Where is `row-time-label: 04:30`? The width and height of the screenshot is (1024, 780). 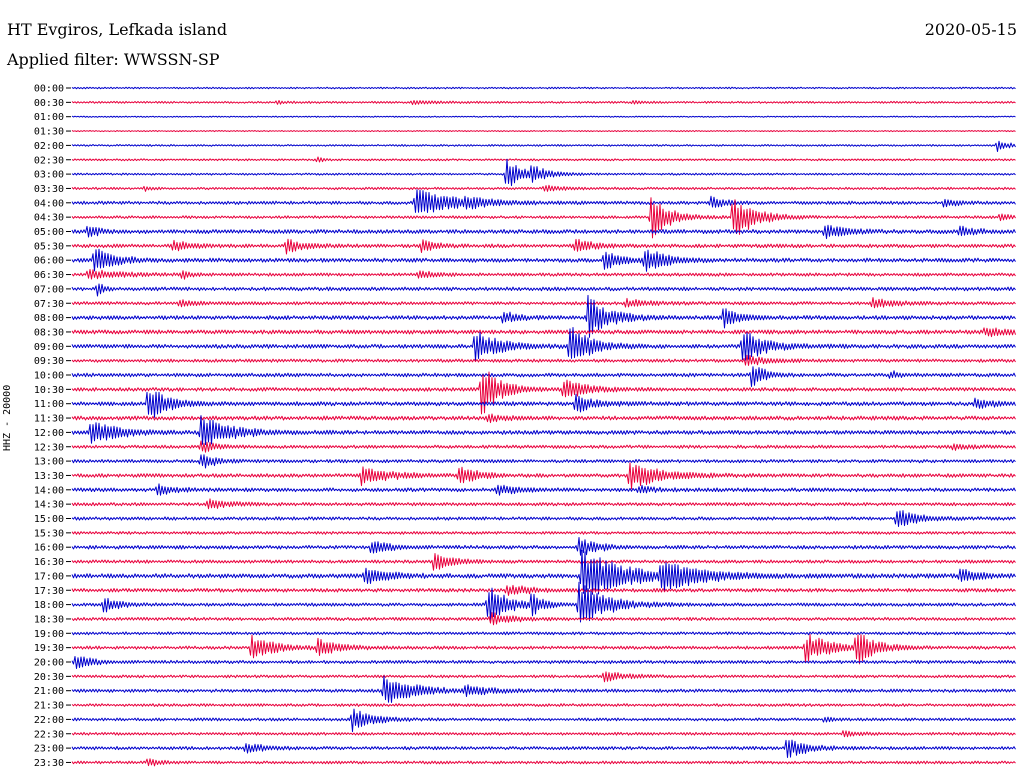 row-time-label: 04:30 is located at coordinates (49, 218).